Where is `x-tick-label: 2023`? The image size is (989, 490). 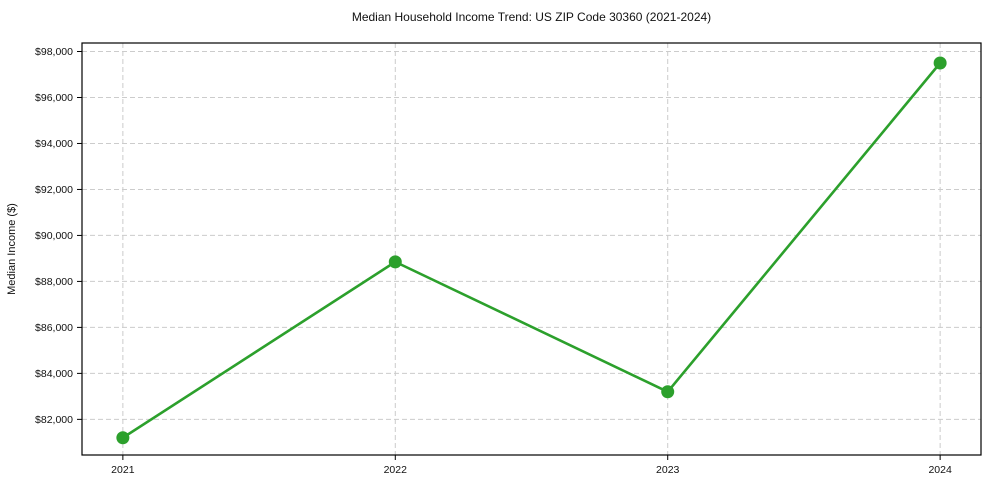
x-tick-label: 2023 is located at coordinates (668, 470).